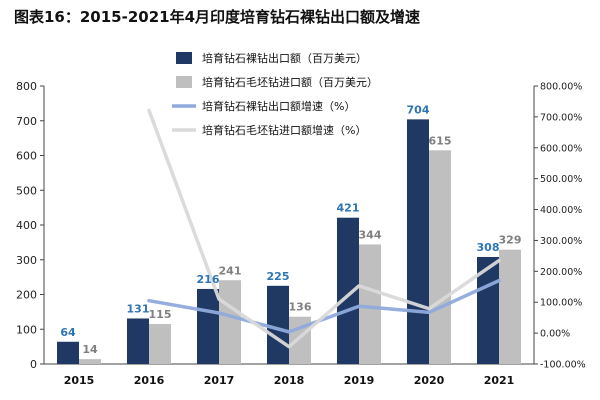 The height and width of the screenshot is (400, 600). What do you see at coordinates (219, 380) in the screenshot?
I see `x-tick-label: 2017` at bounding box center [219, 380].